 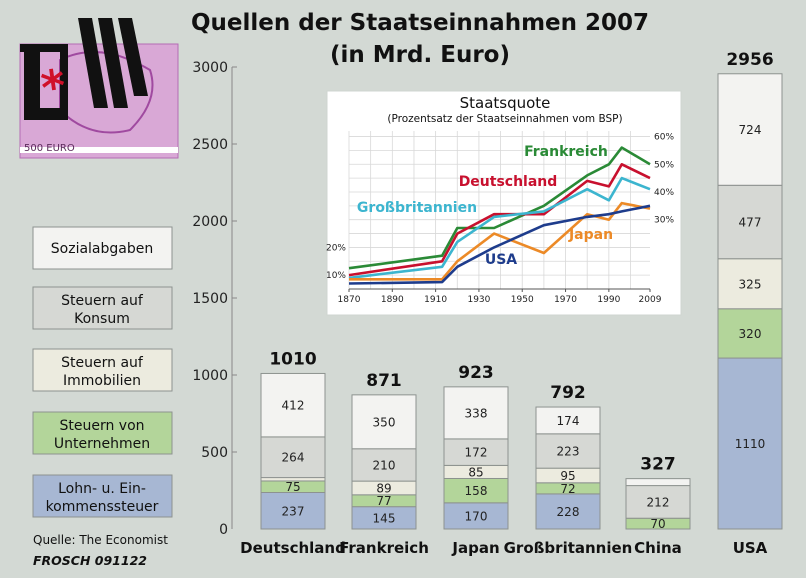 I want to click on data-label: 174, so click(x=568, y=421).